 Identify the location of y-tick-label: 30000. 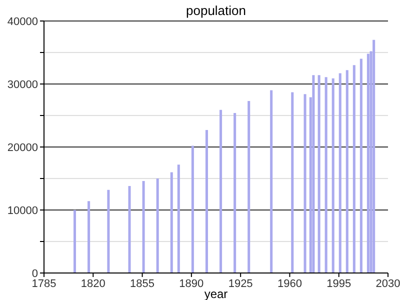
(22, 84).